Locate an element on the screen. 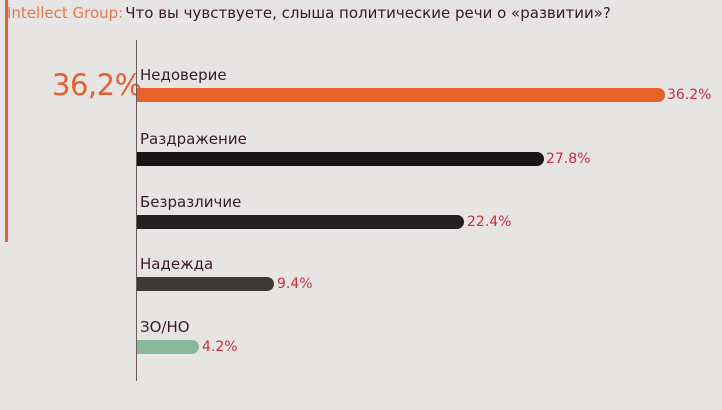  bar-value: 9.4% is located at coordinates (295, 284).